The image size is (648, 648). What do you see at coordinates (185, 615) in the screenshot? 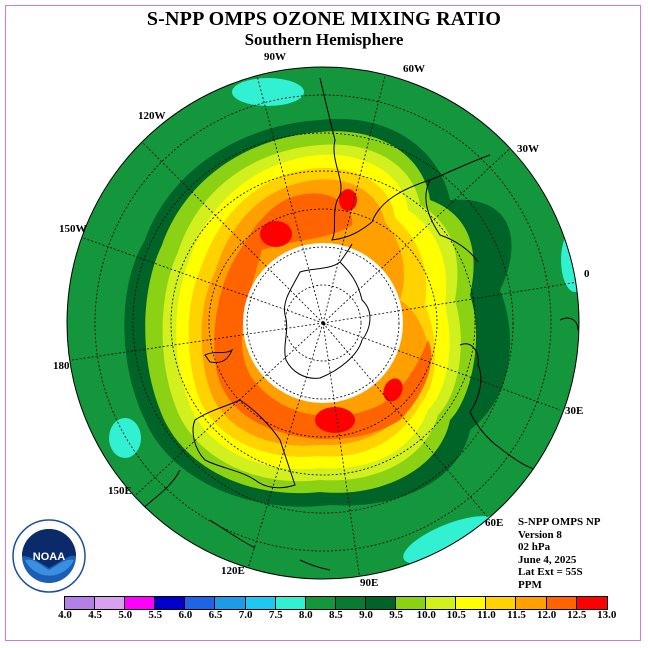
I see `colorbar-tick-label: 6.0` at bounding box center [185, 615].